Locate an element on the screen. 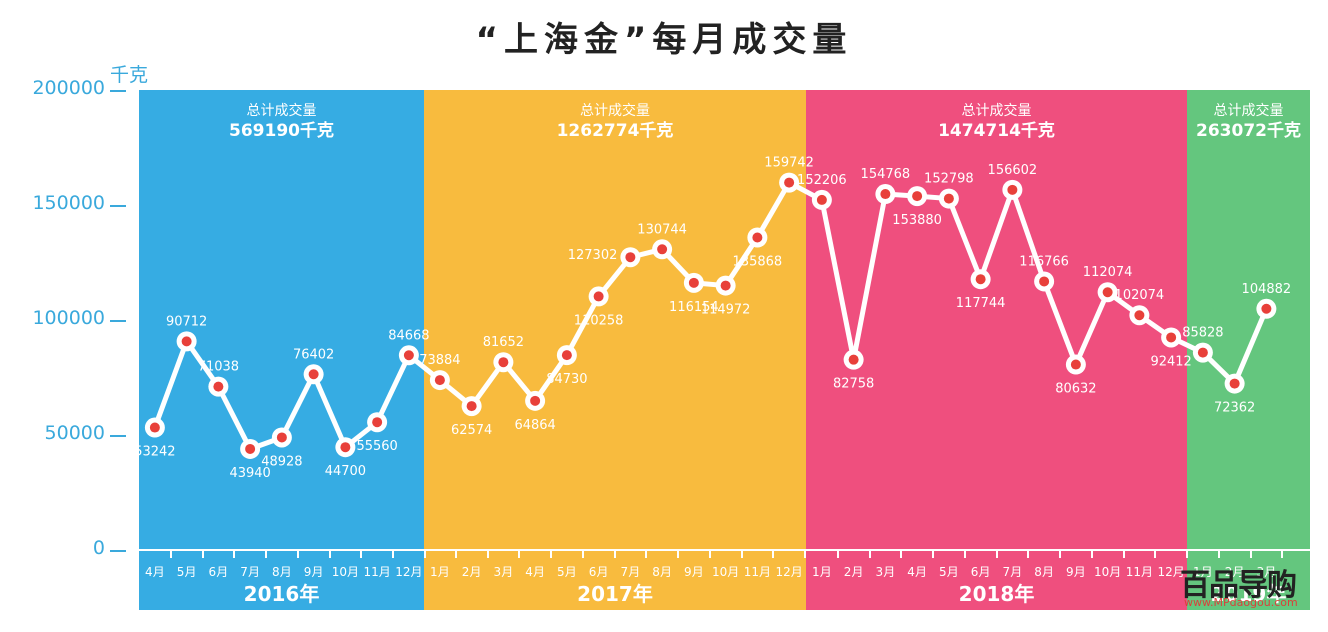  data-value-label: 154768 is located at coordinates (886, 174).